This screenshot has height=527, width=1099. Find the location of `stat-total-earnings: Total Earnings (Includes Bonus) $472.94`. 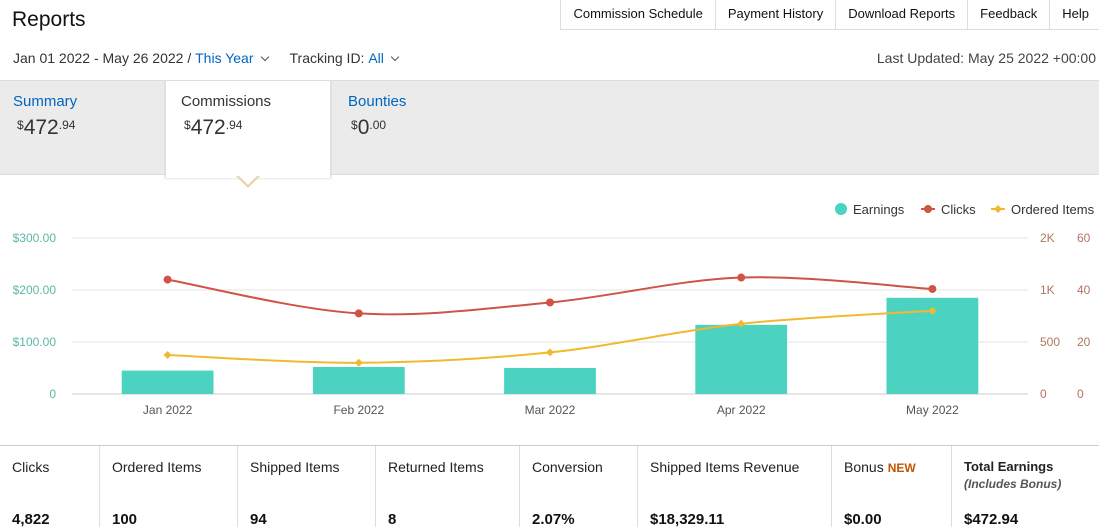

stat-total-earnings: Total Earnings (Includes Bonus) $472.94 is located at coordinates (1025, 486).